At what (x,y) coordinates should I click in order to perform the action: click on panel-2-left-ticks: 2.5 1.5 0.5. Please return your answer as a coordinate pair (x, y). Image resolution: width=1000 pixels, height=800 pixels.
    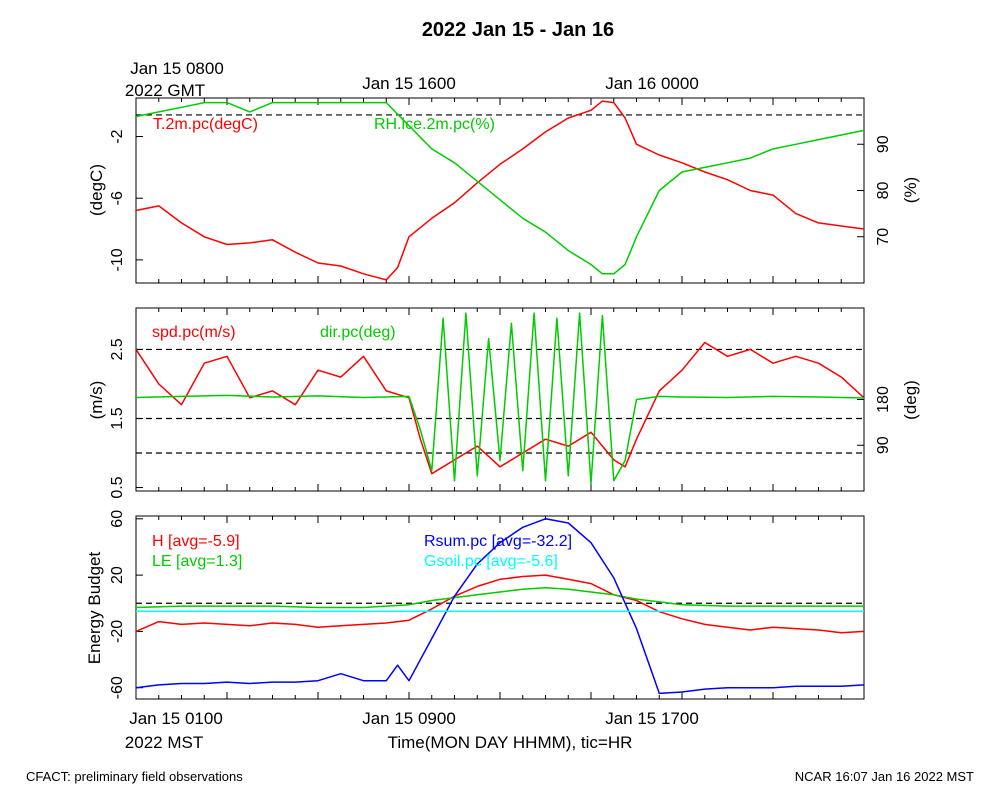
    Looking at the image, I should click on (126, 418).